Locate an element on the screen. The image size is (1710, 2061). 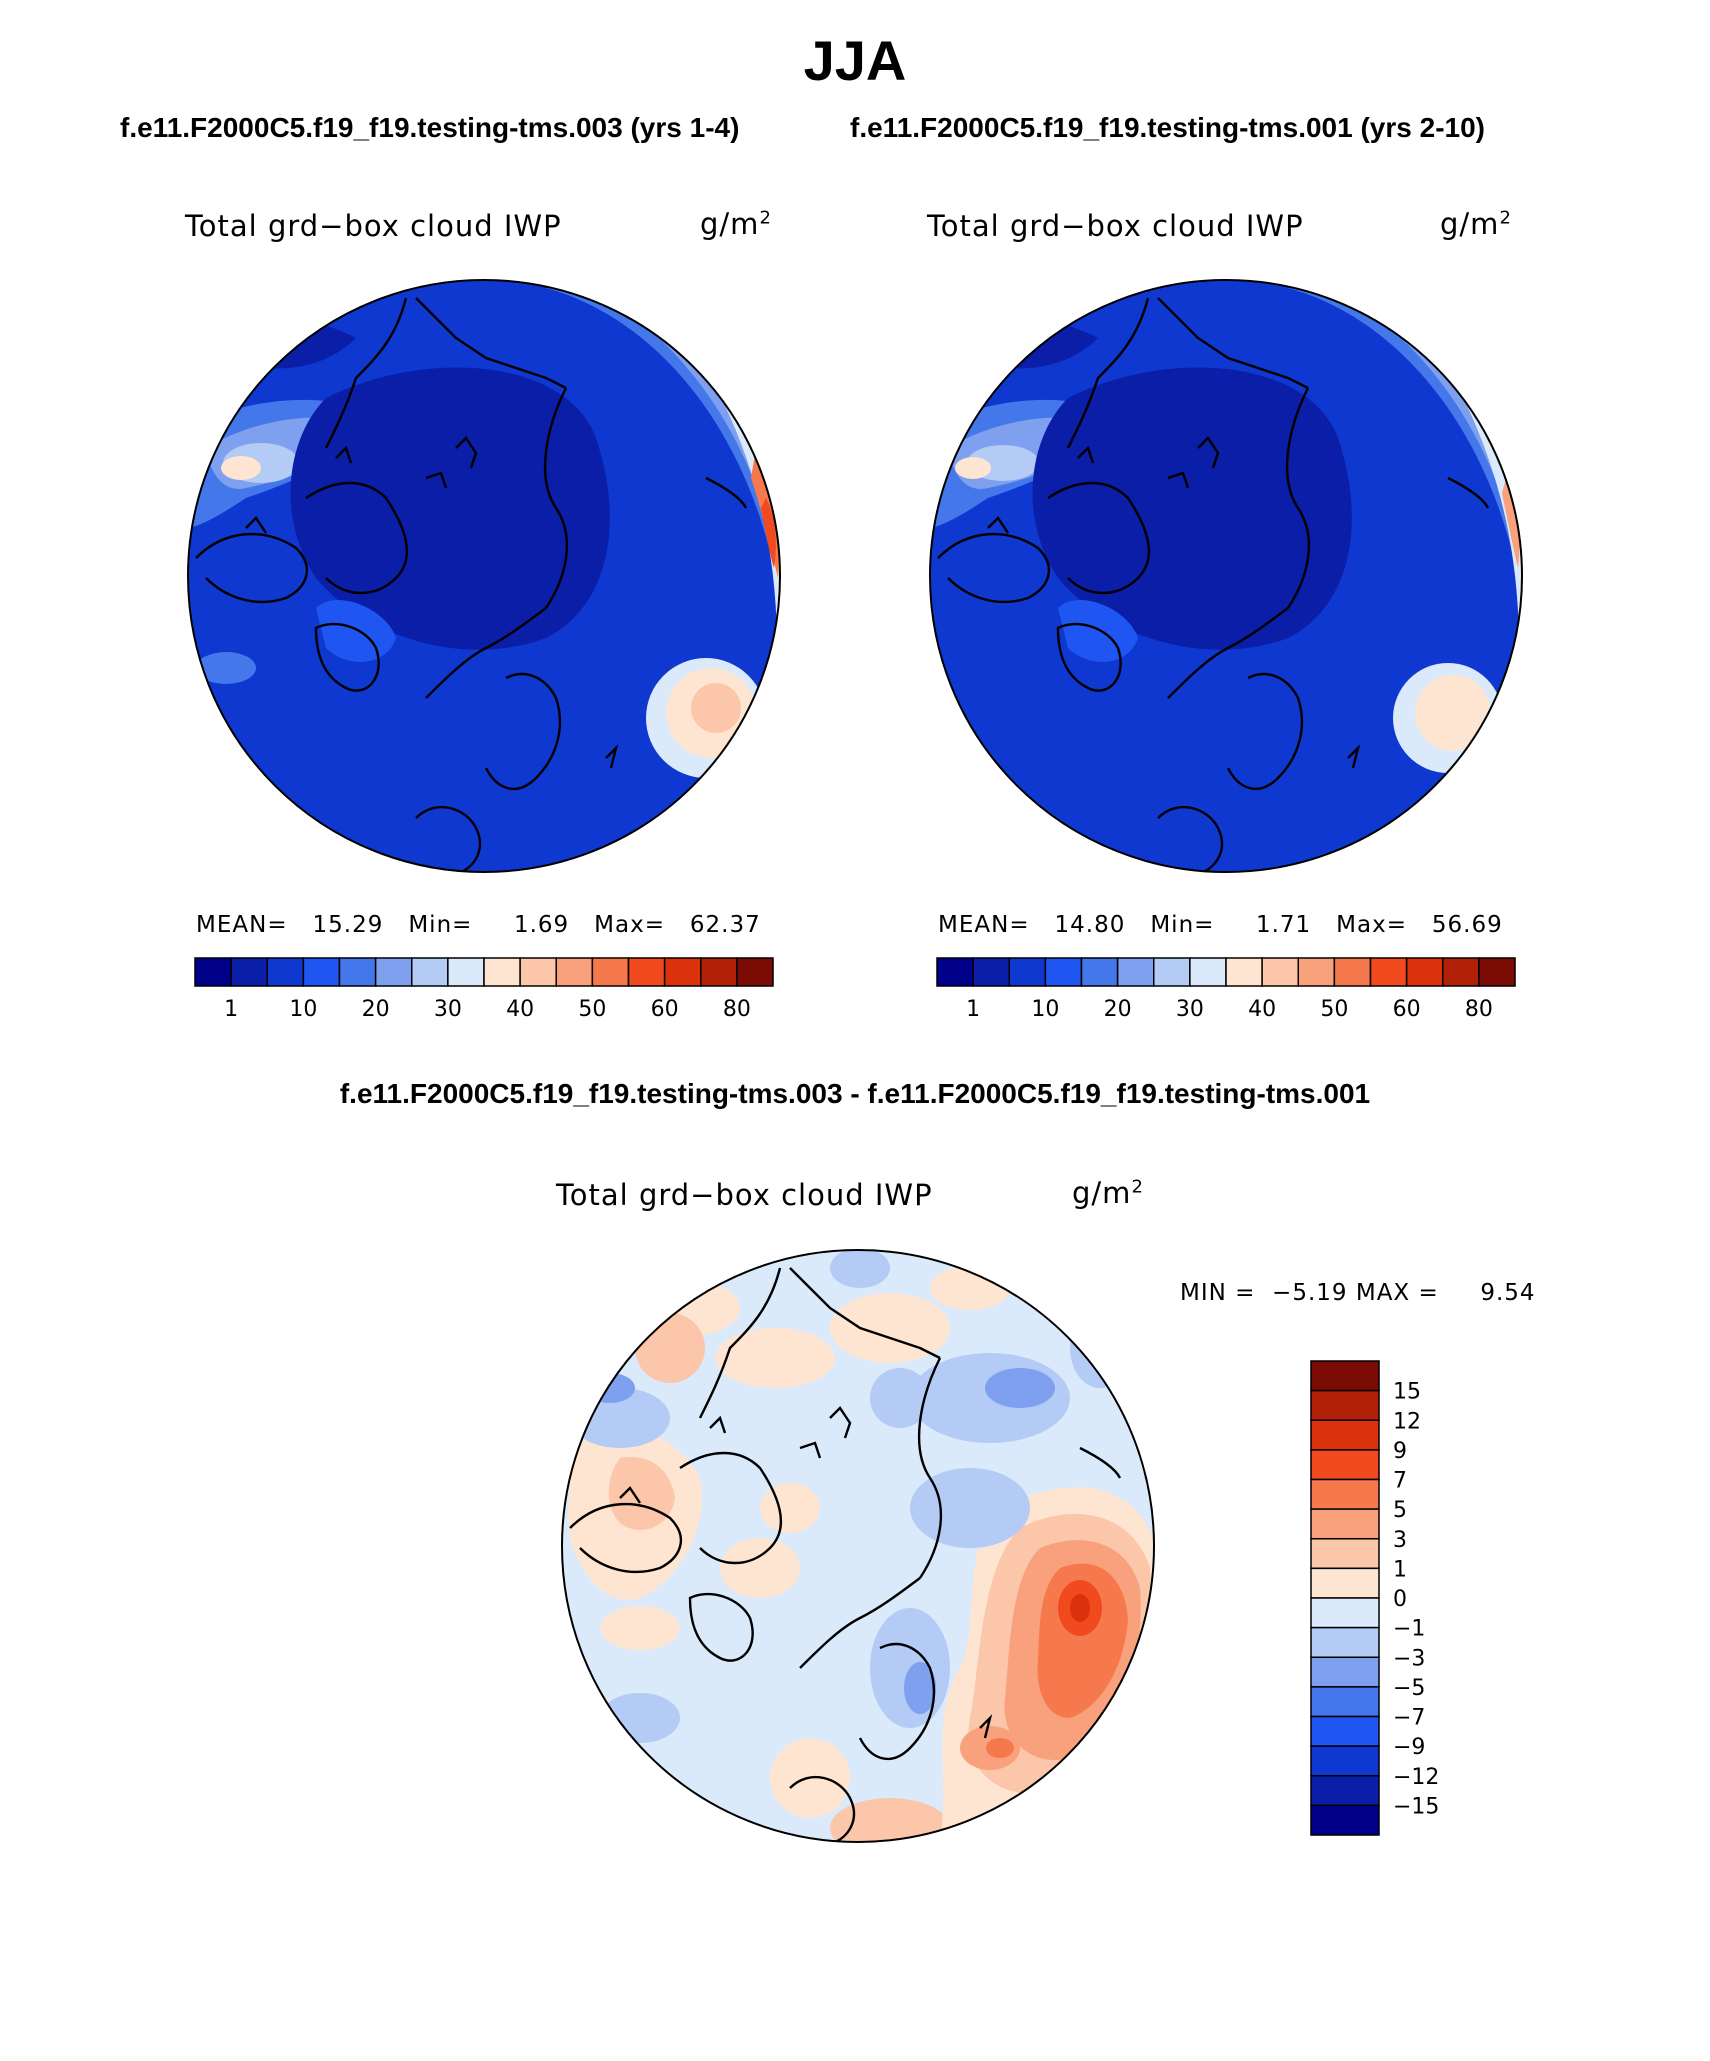
page-title: JJA is located at coordinates (855, 60).